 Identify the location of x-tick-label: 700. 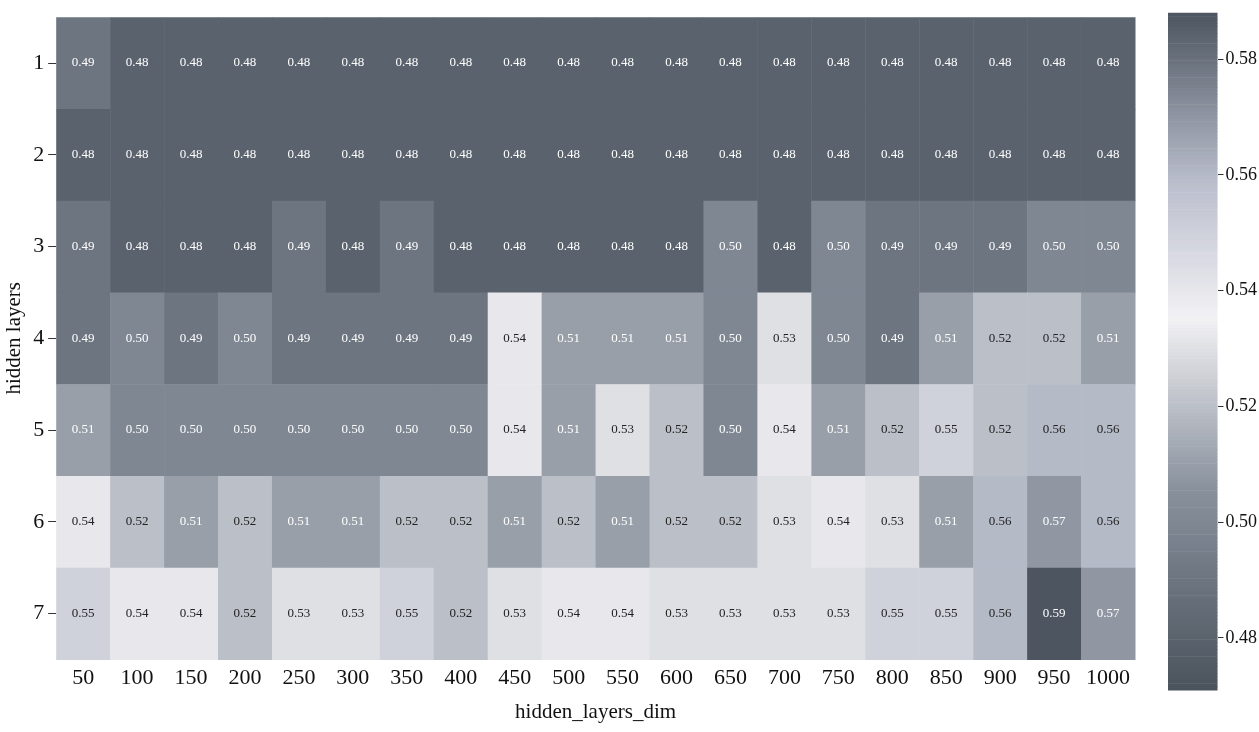
(784, 677).